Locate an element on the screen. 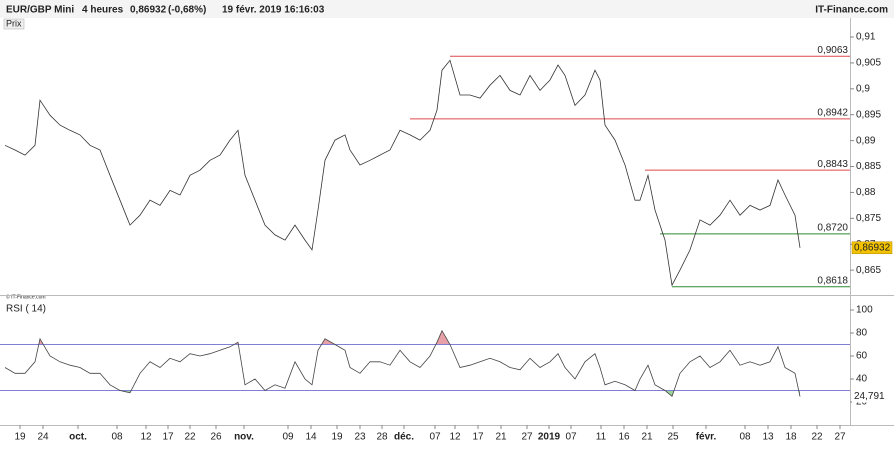 The image size is (894, 452). x-tick-label: 09 is located at coordinates (288, 437).